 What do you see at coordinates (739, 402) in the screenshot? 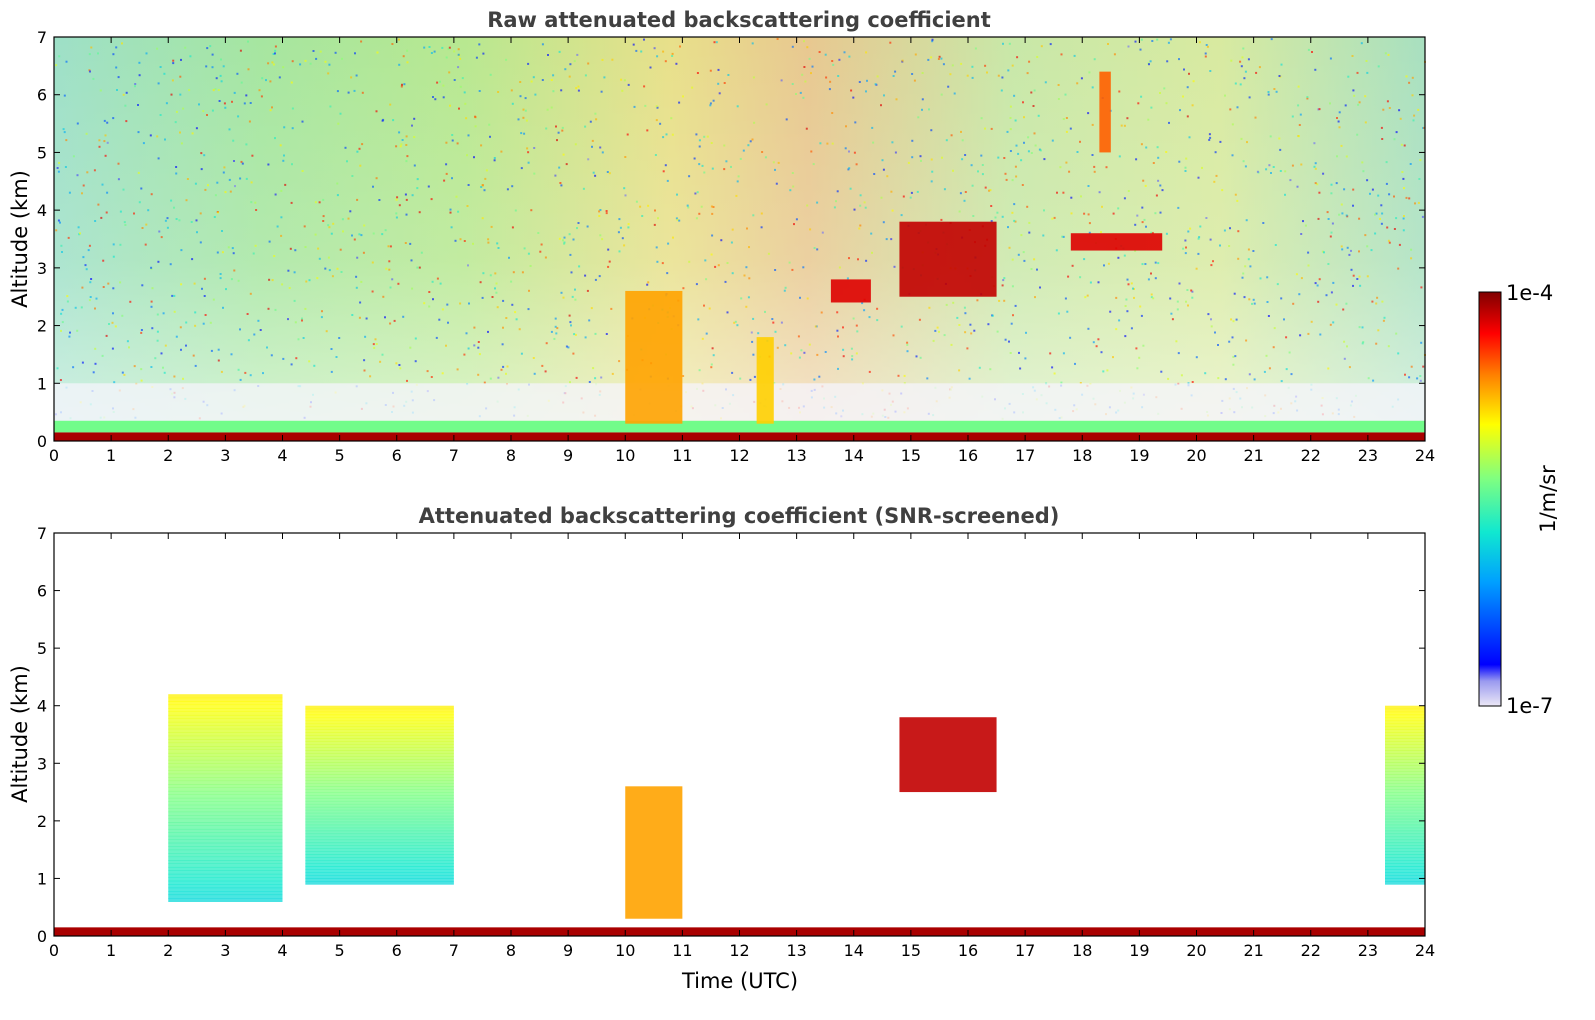
I see `clear-band` at bounding box center [739, 402].